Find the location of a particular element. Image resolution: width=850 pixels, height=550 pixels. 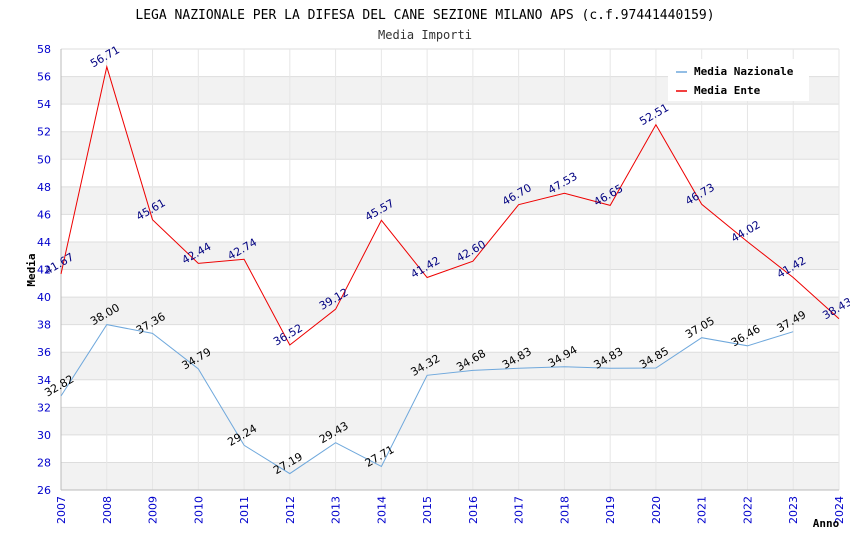

chart-subtitle: Media Importi is located at coordinates (425, 35).